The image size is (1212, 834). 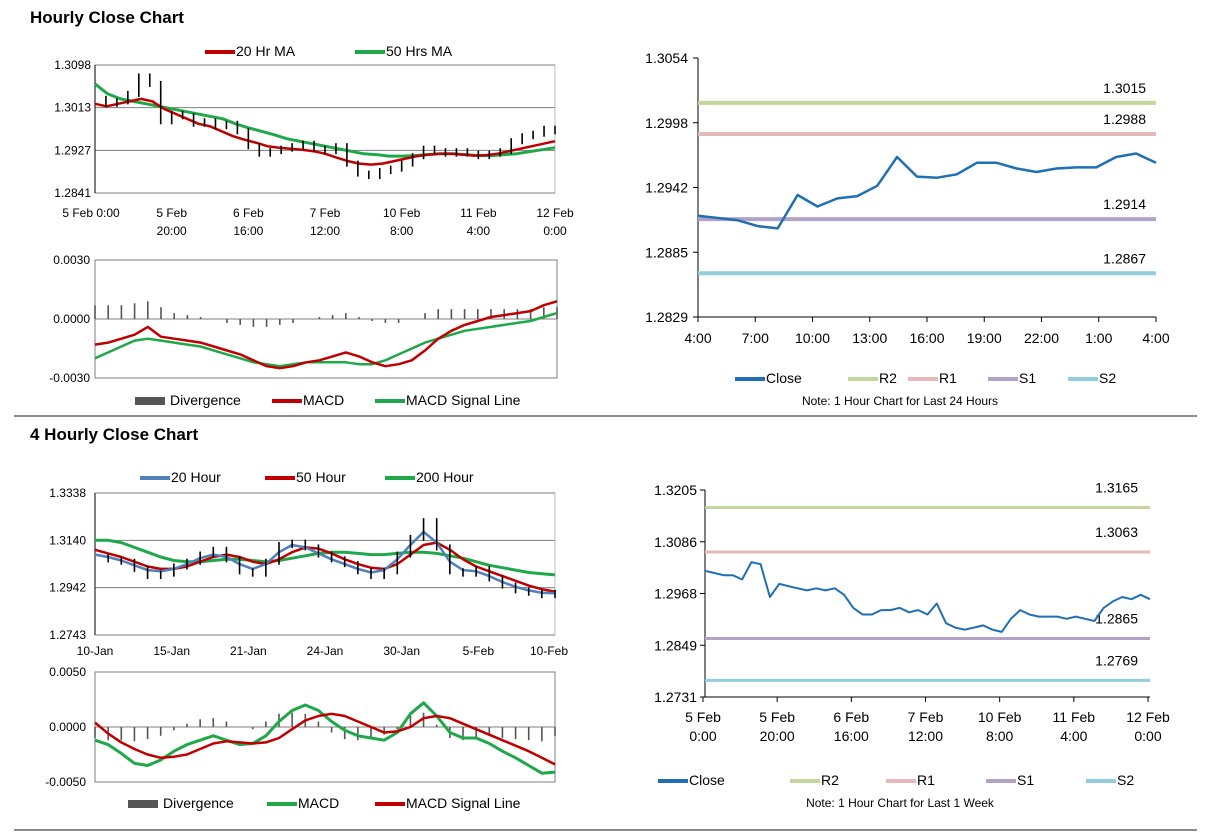 I want to click on four-ytick-1: 1.3140, so click(x=67, y=540).